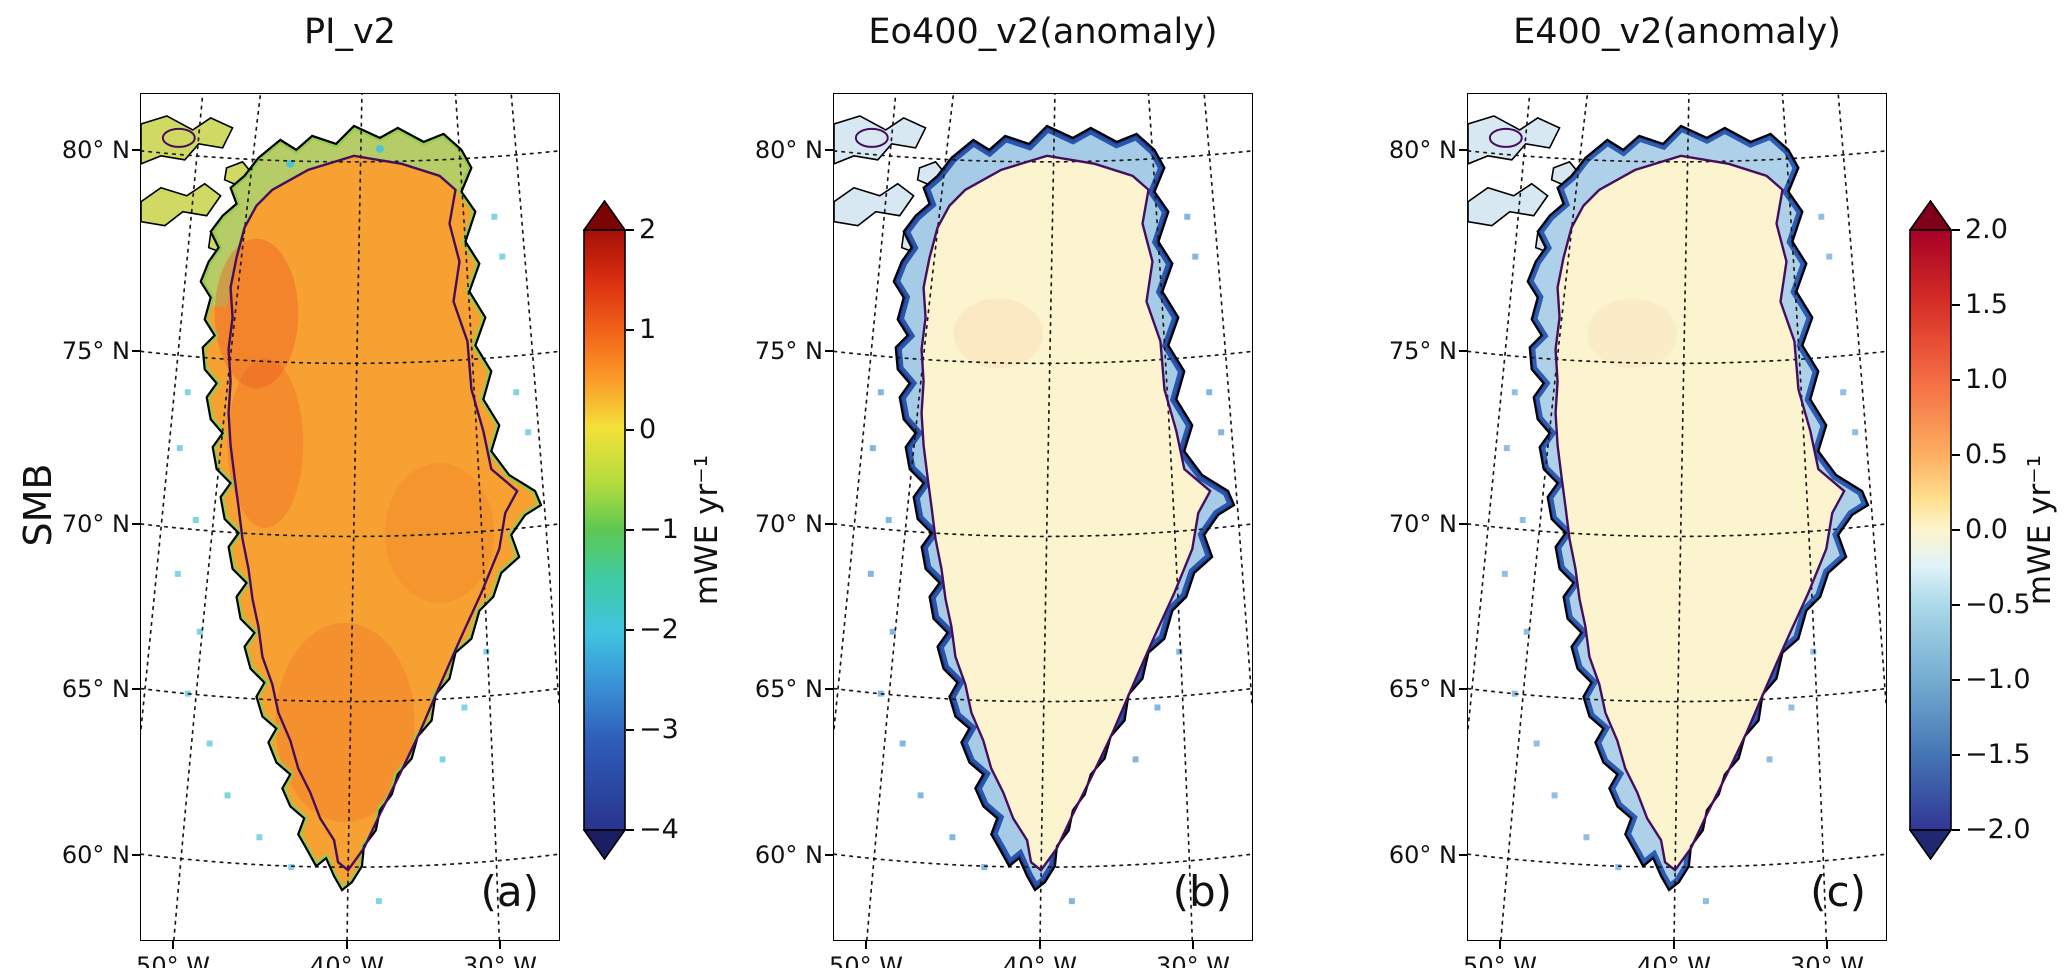  What do you see at coordinates (1202, 891) in the screenshot?
I see `panel-b-letter: (b)` at bounding box center [1202, 891].